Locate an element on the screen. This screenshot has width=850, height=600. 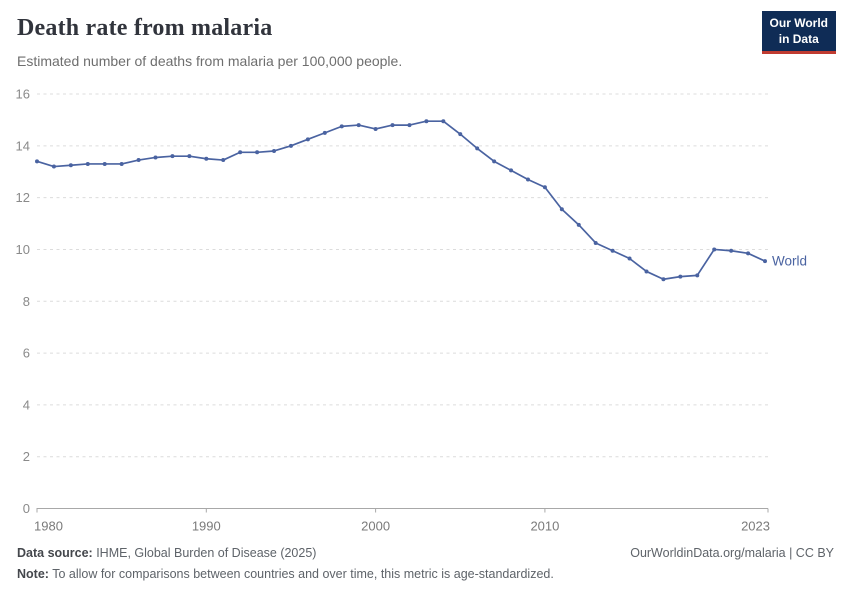
data-source-label: Data source: is located at coordinates (55, 553).